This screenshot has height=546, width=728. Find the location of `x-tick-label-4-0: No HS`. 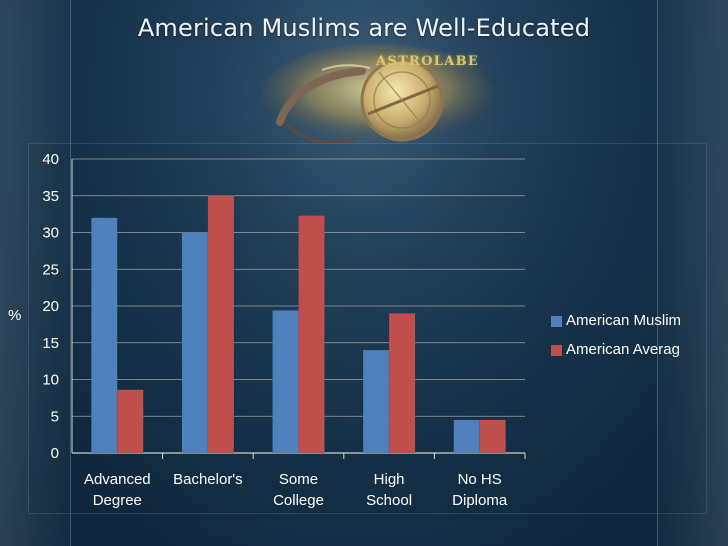

x-tick-label-4-0: No HS is located at coordinates (480, 479).